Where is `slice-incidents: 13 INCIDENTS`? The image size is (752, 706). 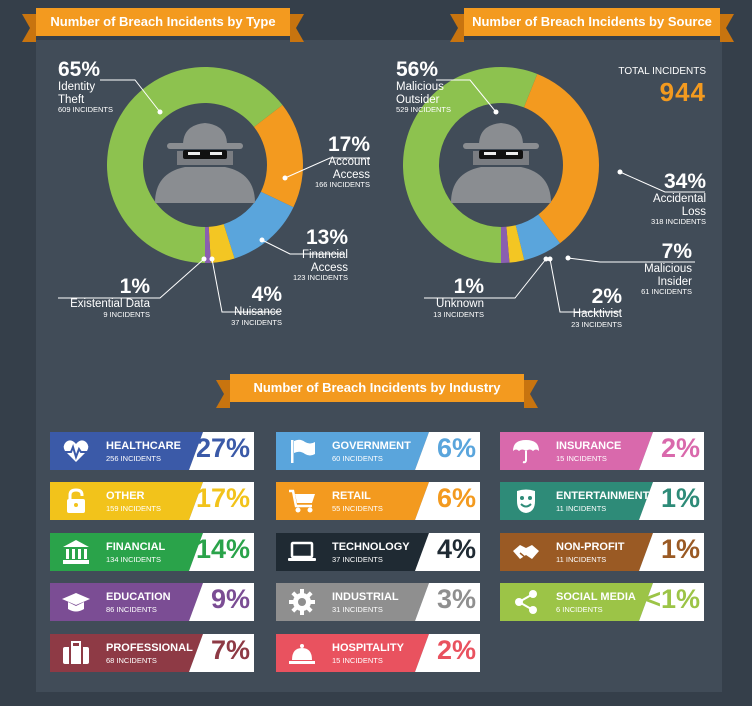
slice-incidents: 13 INCIDENTS is located at coordinates (458, 314).